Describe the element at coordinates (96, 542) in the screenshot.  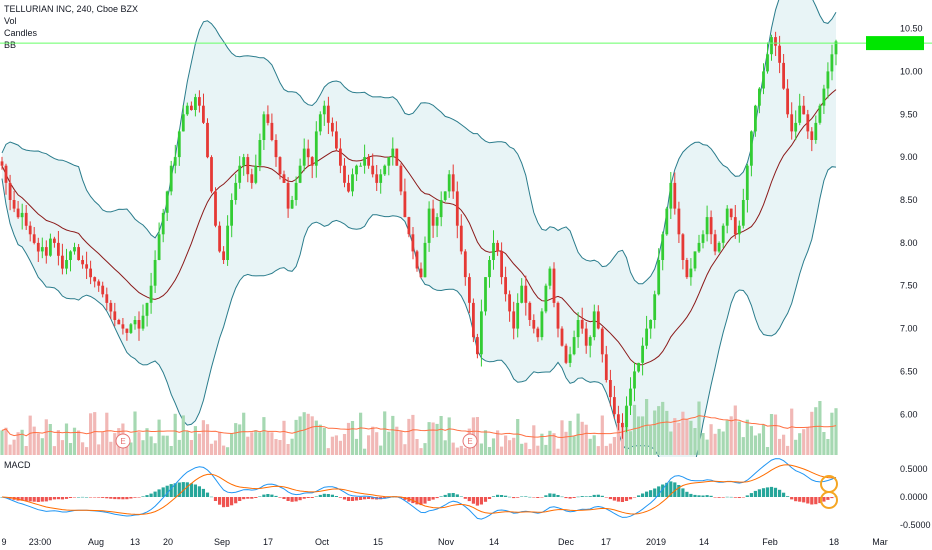
I see `time-axis-tick: Aug` at that location.